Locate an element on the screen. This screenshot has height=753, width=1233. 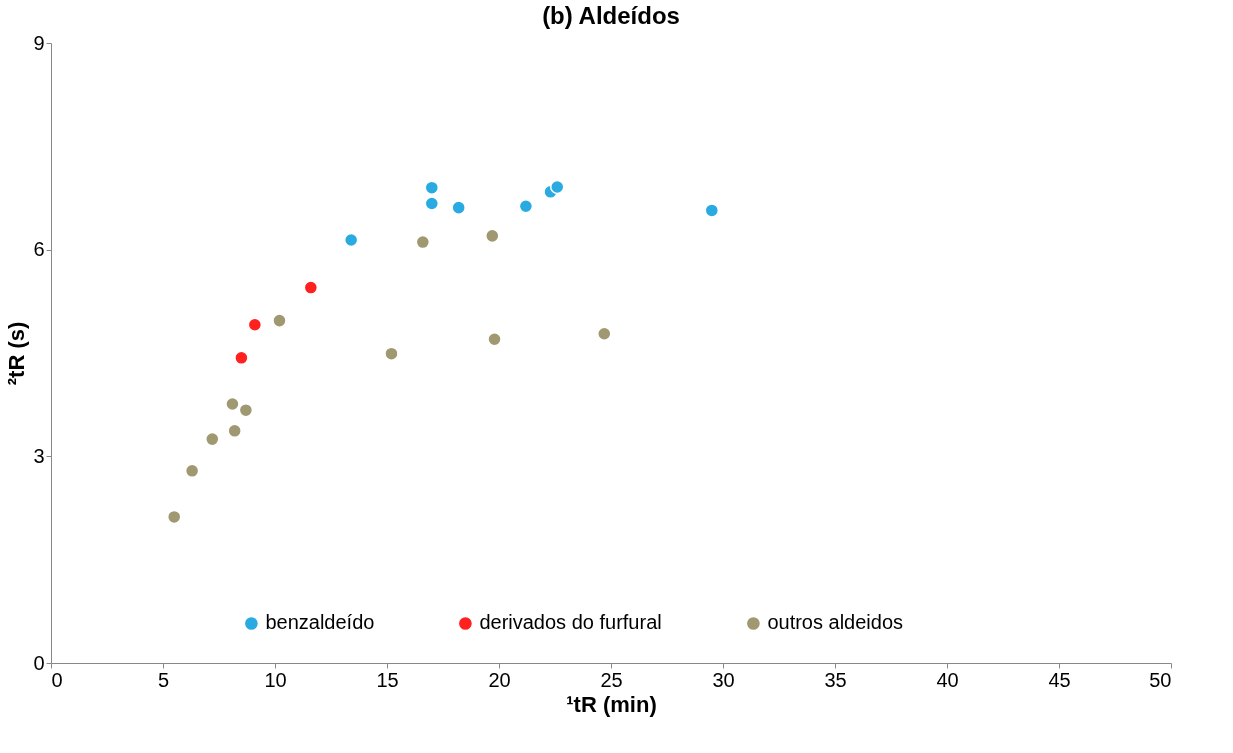
x-tick-label: 15 is located at coordinates (387, 679).